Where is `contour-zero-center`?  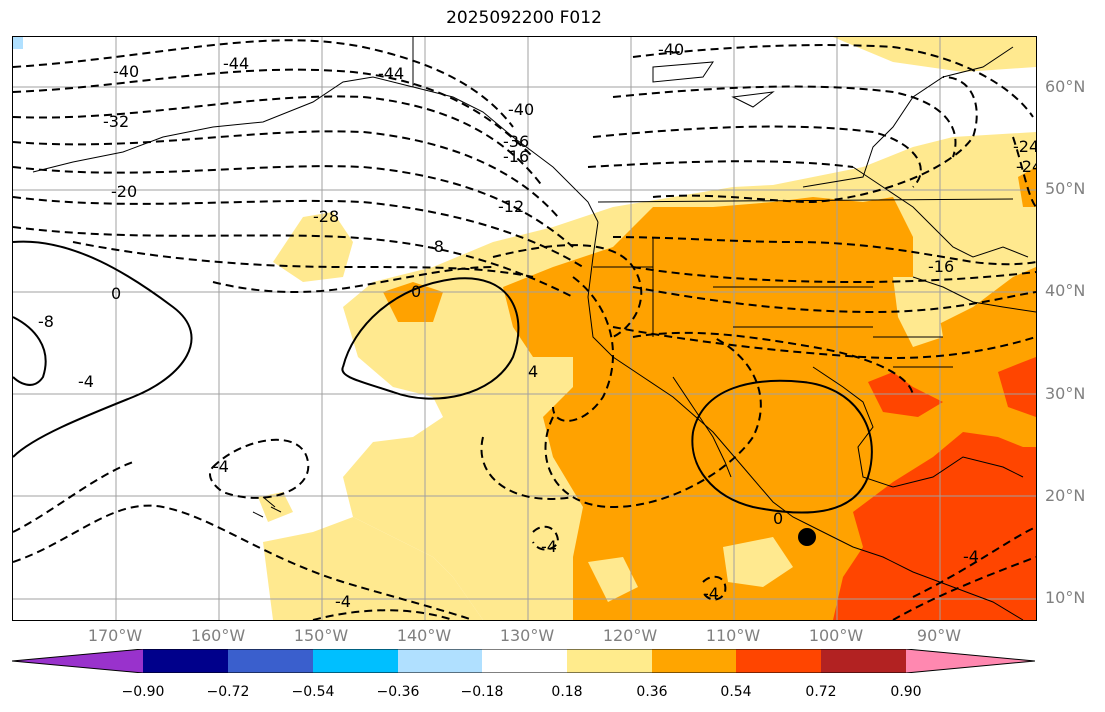
contour-zero-center is located at coordinates (430, 338).